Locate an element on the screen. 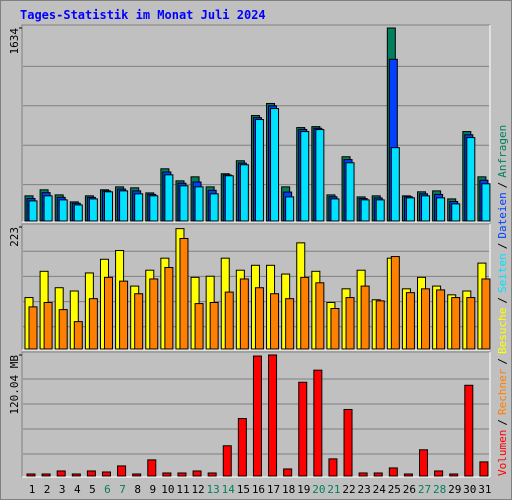 The width and height of the screenshot is (512, 500). x-tick-label: 2 is located at coordinates (47, 489).